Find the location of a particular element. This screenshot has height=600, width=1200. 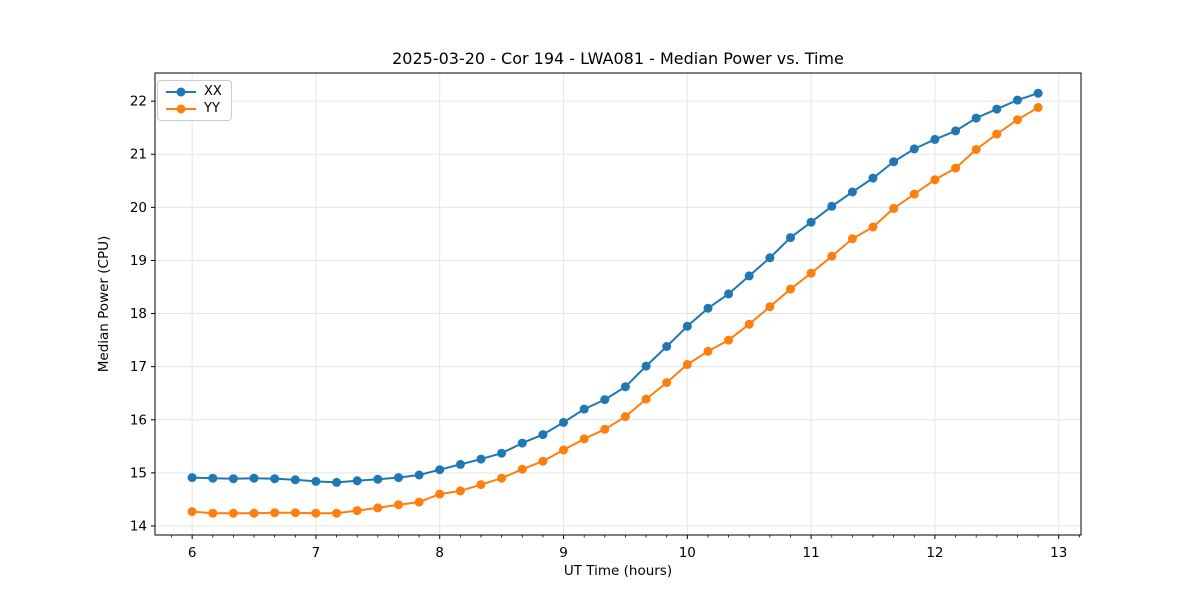

x-tick-label: 9 is located at coordinates (563, 553).